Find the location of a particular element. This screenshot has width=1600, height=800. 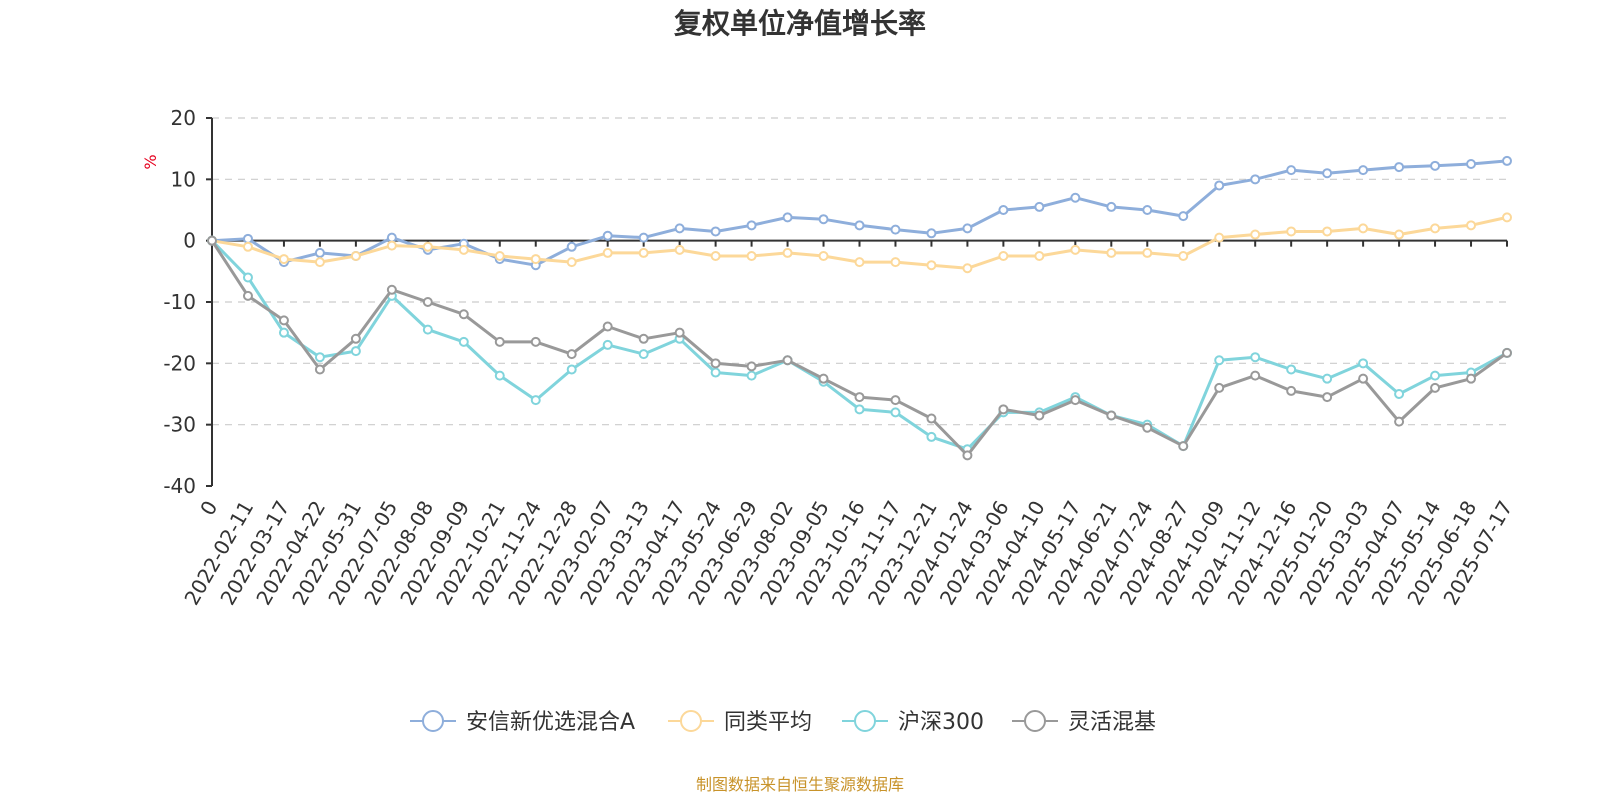

legend-item: 灵活混基 is located at coordinates (1084, 722).